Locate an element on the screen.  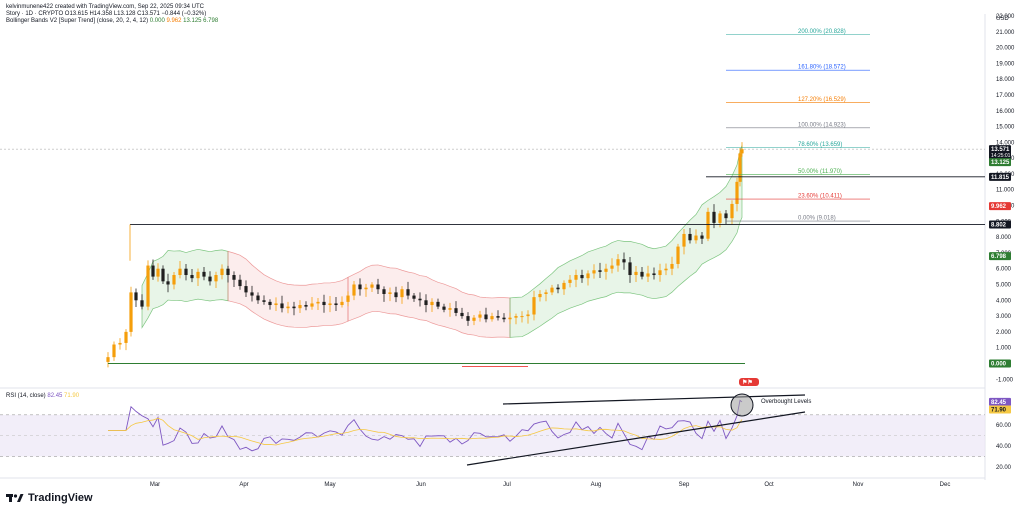
fib-level-label: 200.00% (20.828) is located at coordinates (822, 32).